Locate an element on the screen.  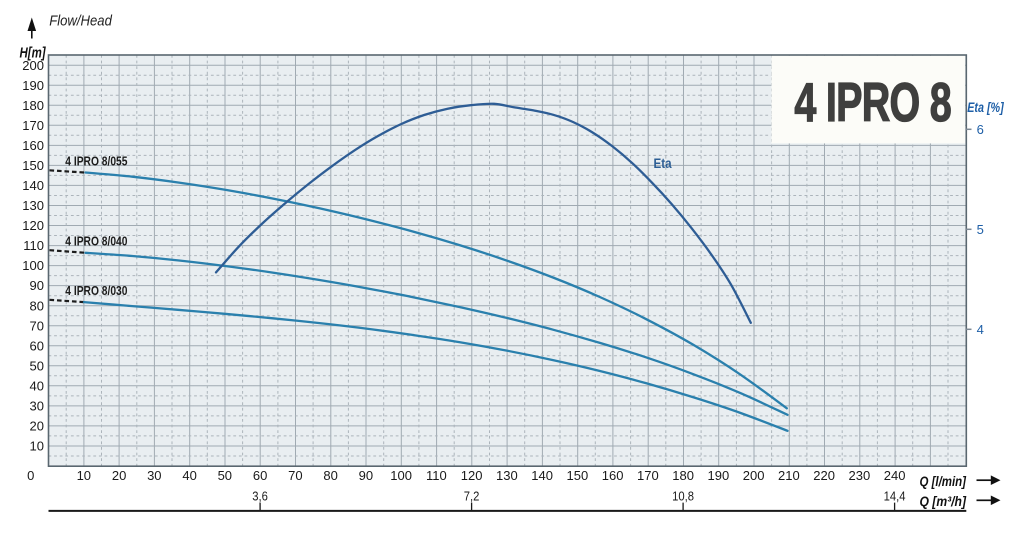
svg-text: Eta [%] is located at coordinates (985, 108).